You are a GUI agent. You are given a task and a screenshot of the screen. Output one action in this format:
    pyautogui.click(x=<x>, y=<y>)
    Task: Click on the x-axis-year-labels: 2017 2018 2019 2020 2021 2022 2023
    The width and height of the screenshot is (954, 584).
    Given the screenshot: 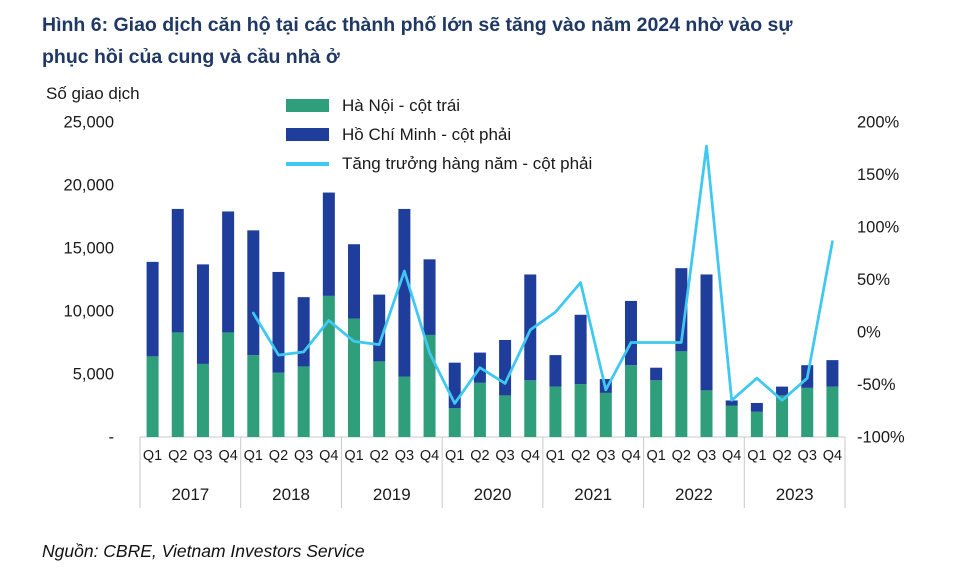 What is the action you would take?
    pyautogui.click(x=492, y=494)
    